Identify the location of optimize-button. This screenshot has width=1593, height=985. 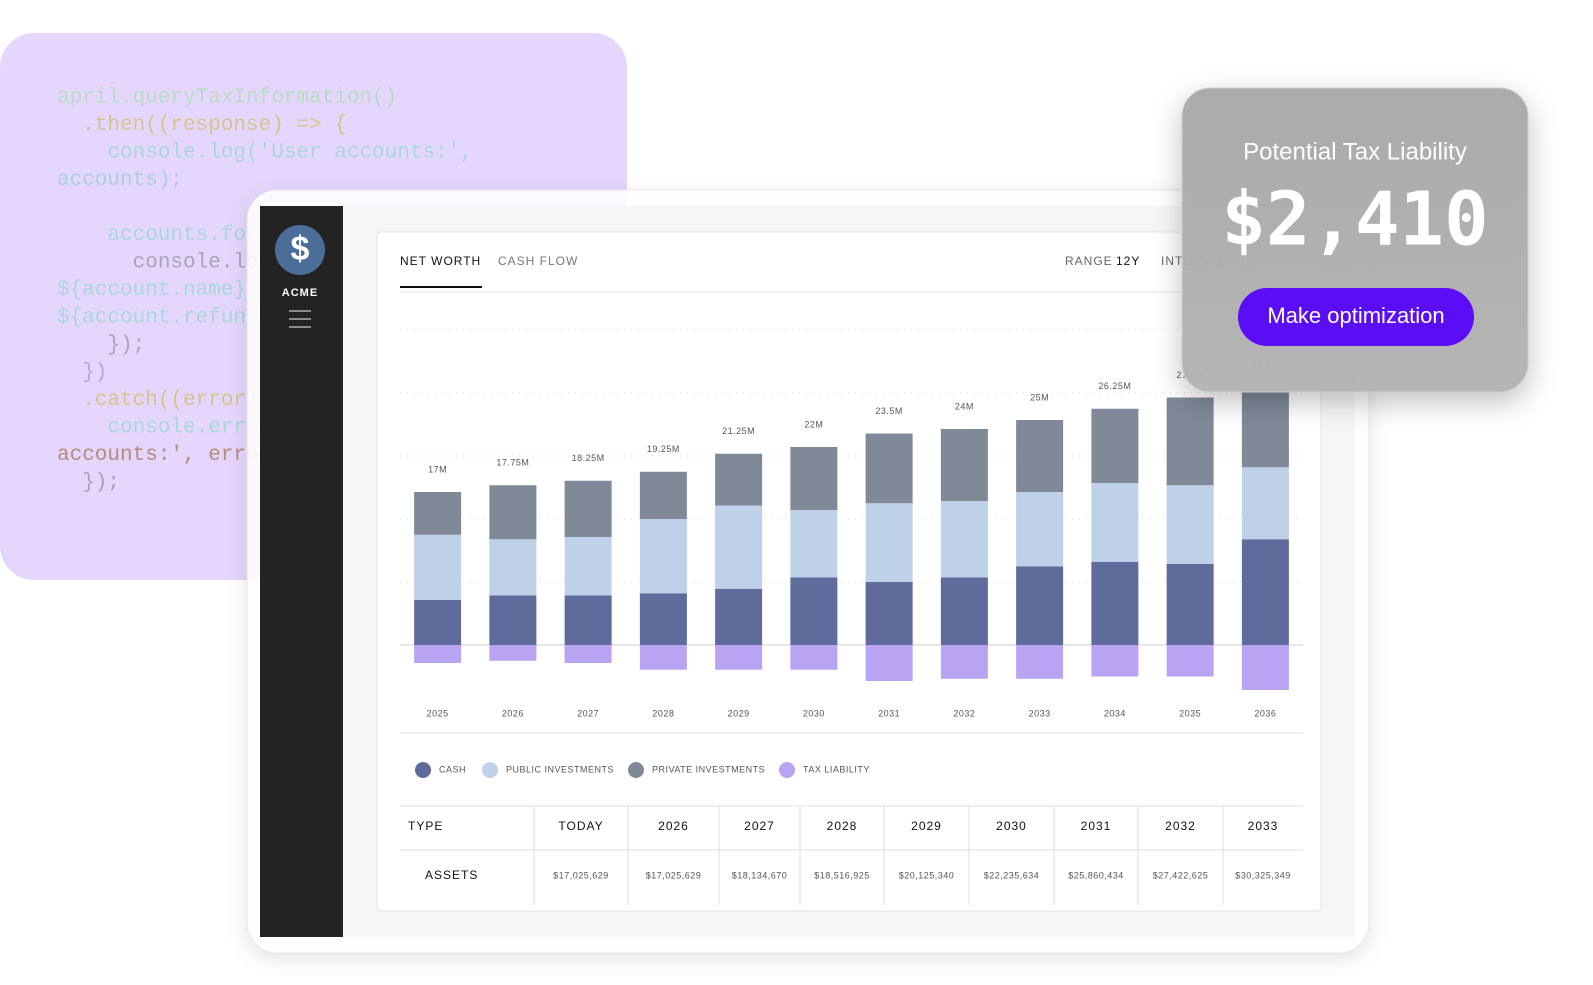
(1356, 317).